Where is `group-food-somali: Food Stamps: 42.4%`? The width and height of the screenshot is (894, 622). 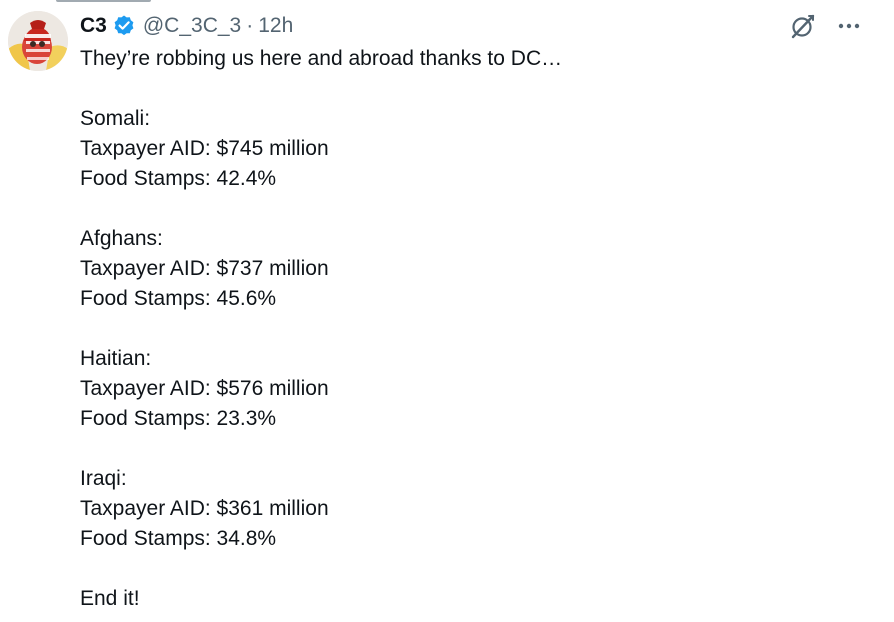
group-food-somali: Food Stamps: 42.4% is located at coordinates (178, 178).